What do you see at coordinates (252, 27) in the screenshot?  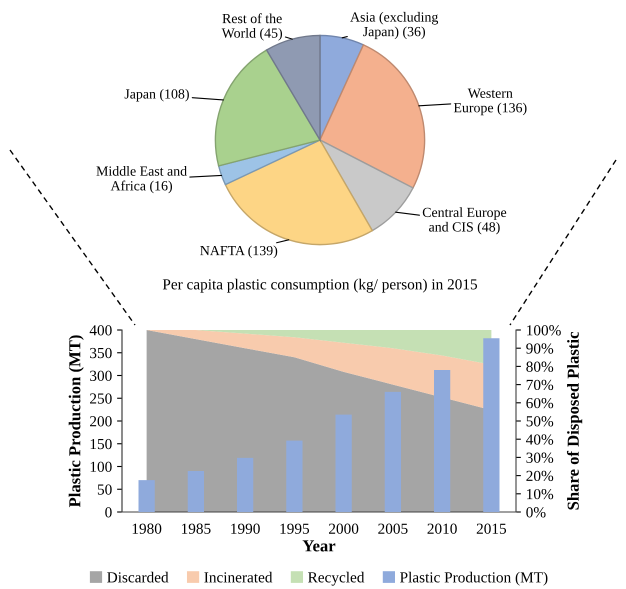 I see `slice-label: Rest of the World (45)` at bounding box center [252, 27].